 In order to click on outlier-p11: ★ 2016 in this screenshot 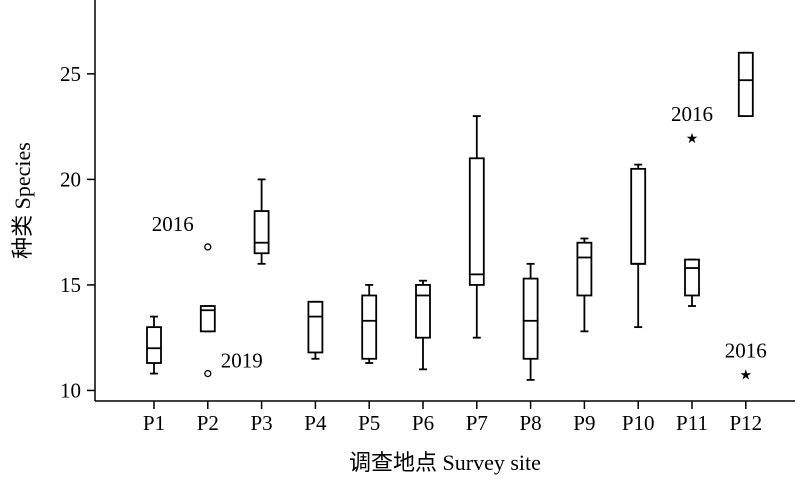, I will do `click(692, 124)`.